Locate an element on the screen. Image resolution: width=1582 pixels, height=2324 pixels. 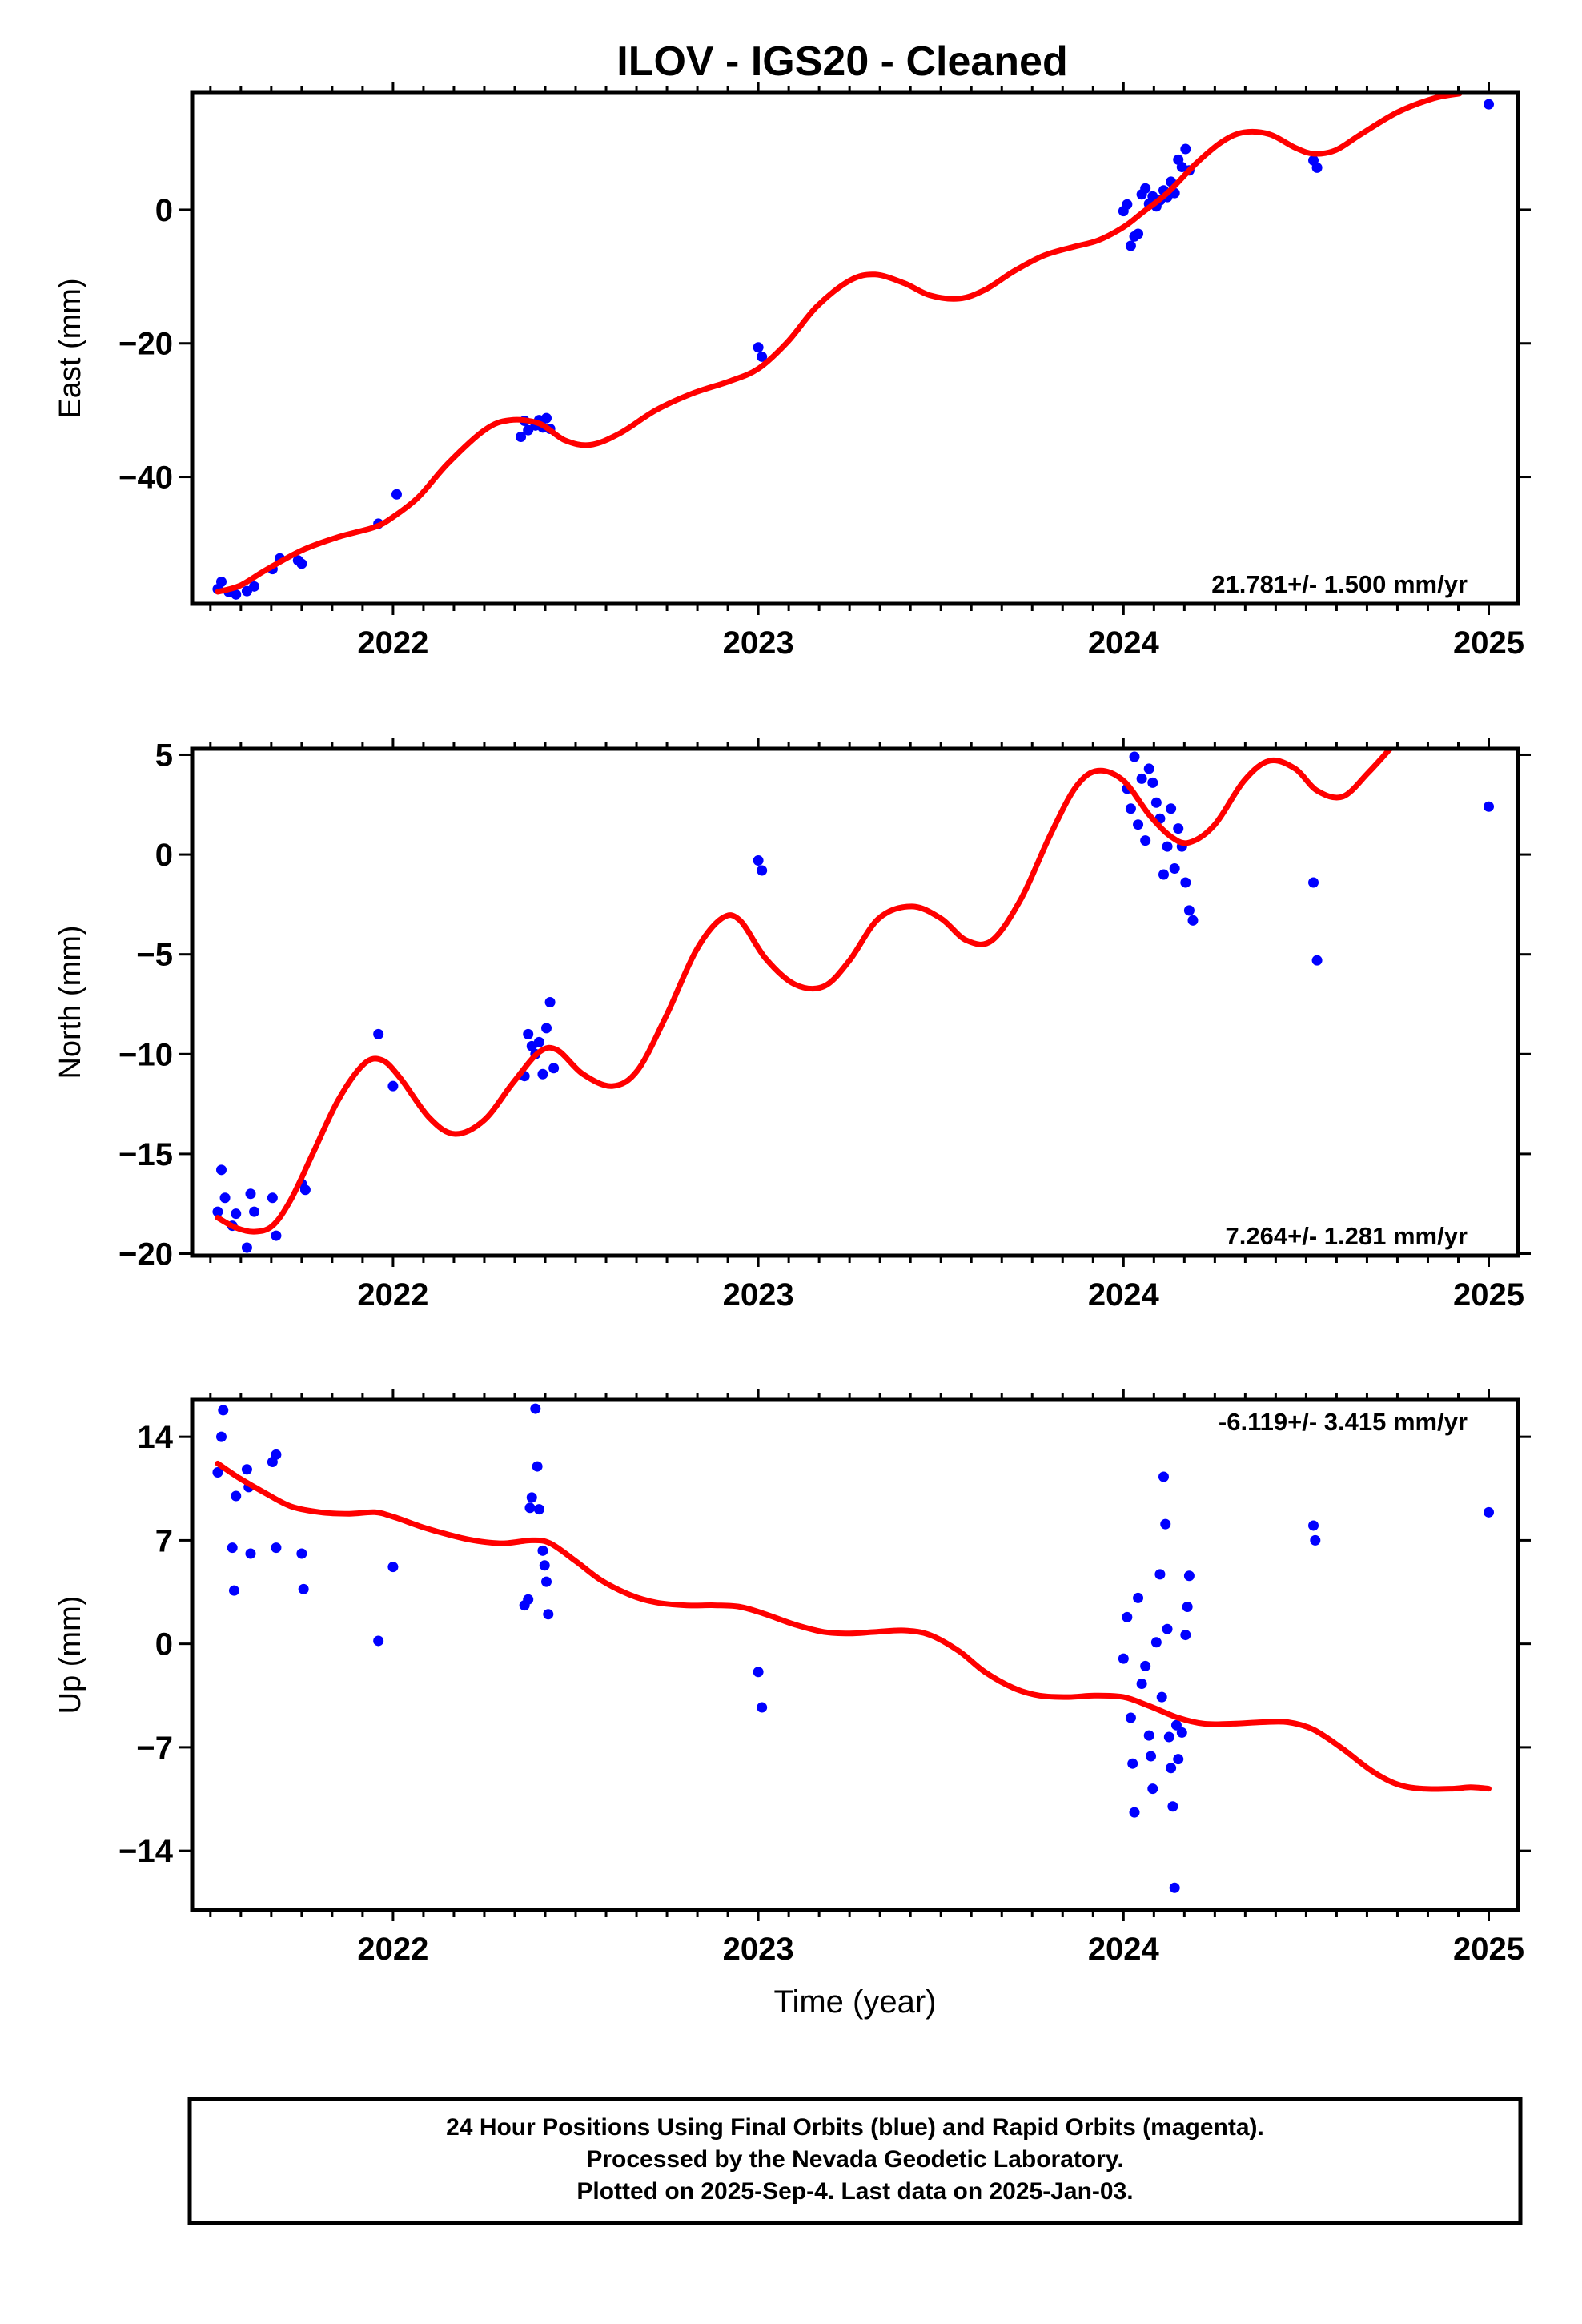
footer-frame is located at coordinates (855, 2161).